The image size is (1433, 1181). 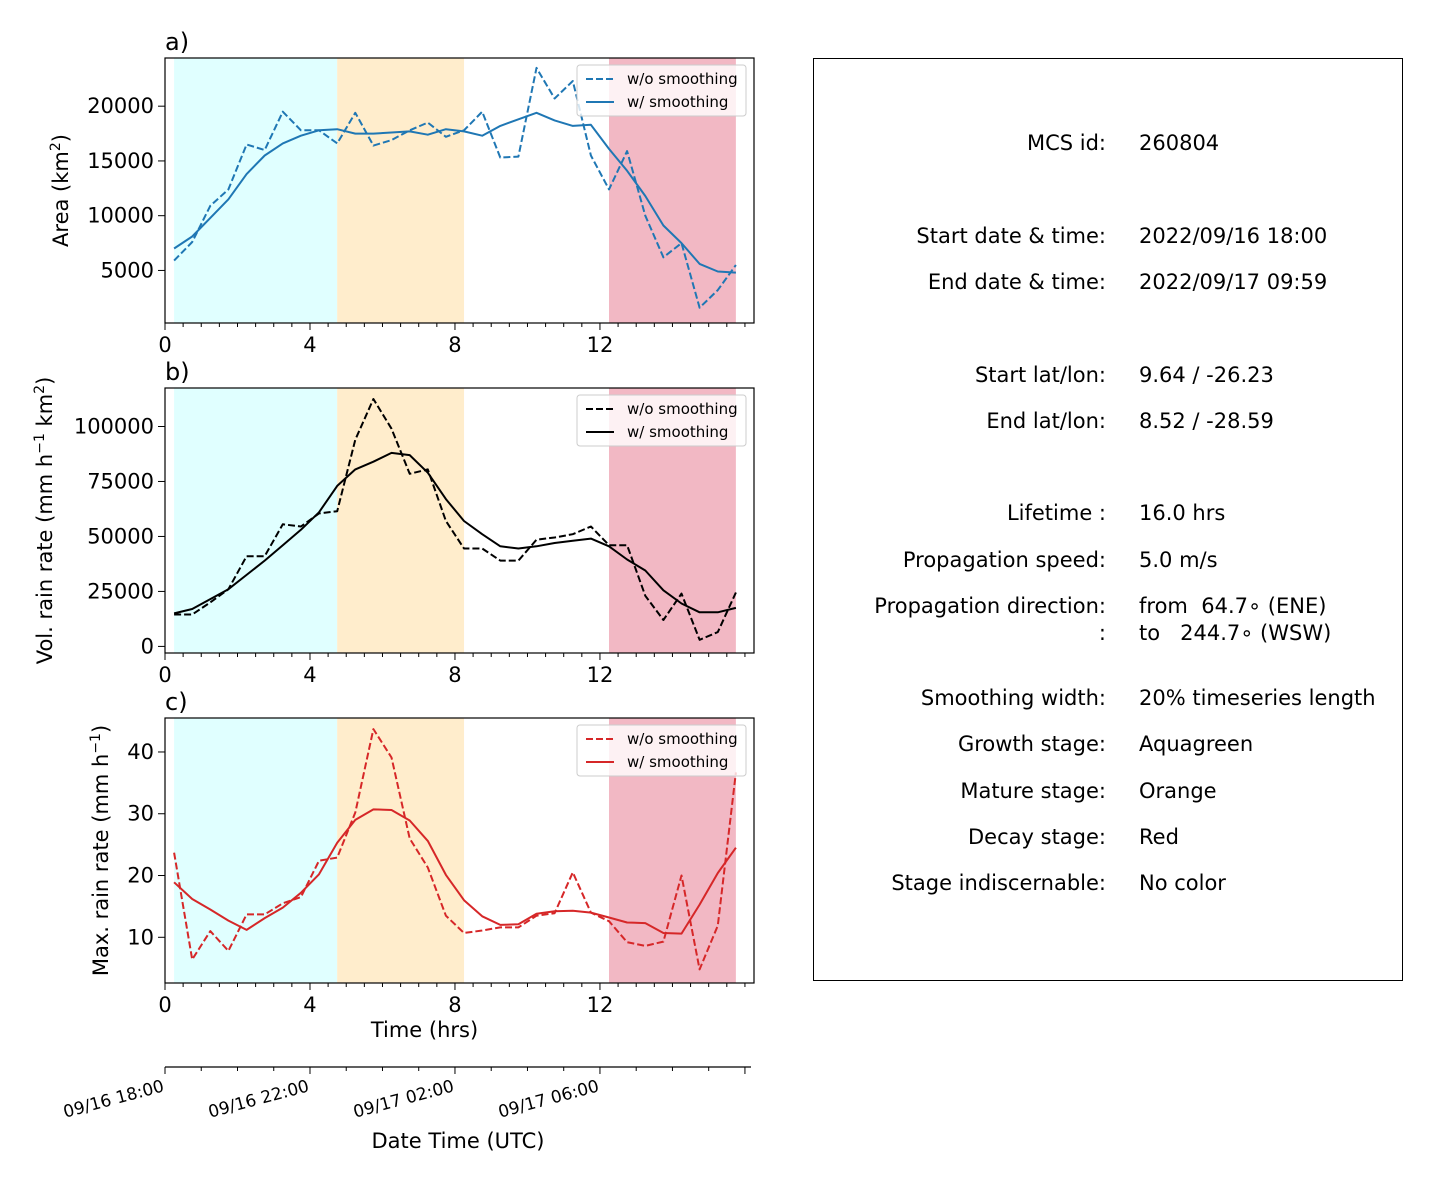 What do you see at coordinates (61, 199) in the screenshot?
I see `y-axis-label-part: Area (km` at bounding box center [61, 199].